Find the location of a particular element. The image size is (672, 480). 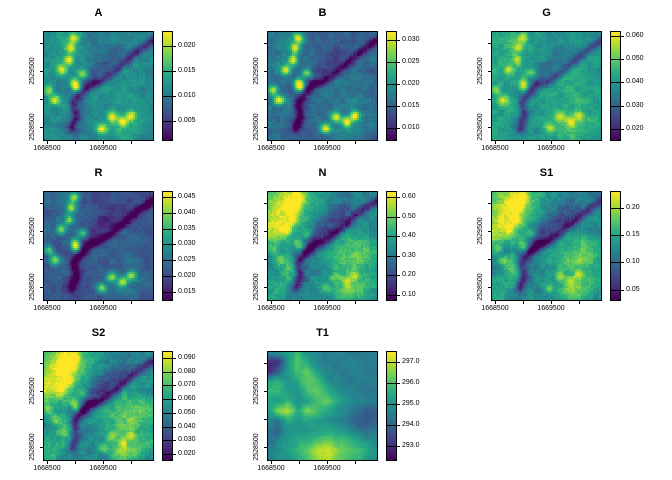

colorbar-tick-label: 0.005 is located at coordinates (187, 120).